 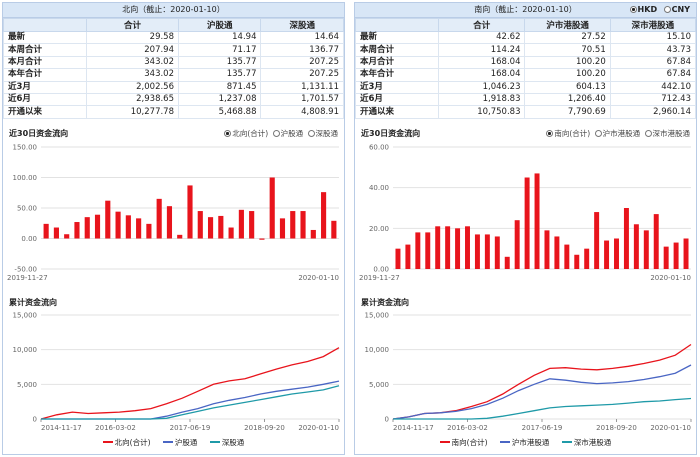 What do you see at coordinates (219, 99) in the screenshot?
I see `cell-sh: 1,237.08` at bounding box center [219, 99].